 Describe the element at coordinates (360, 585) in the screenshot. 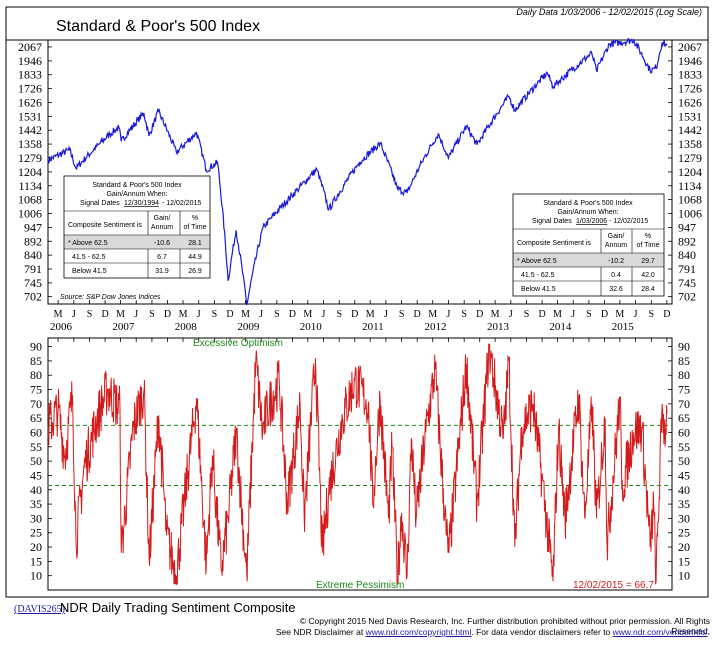

I see `extreme-pessimism-label: Extreme Pessimism` at that location.